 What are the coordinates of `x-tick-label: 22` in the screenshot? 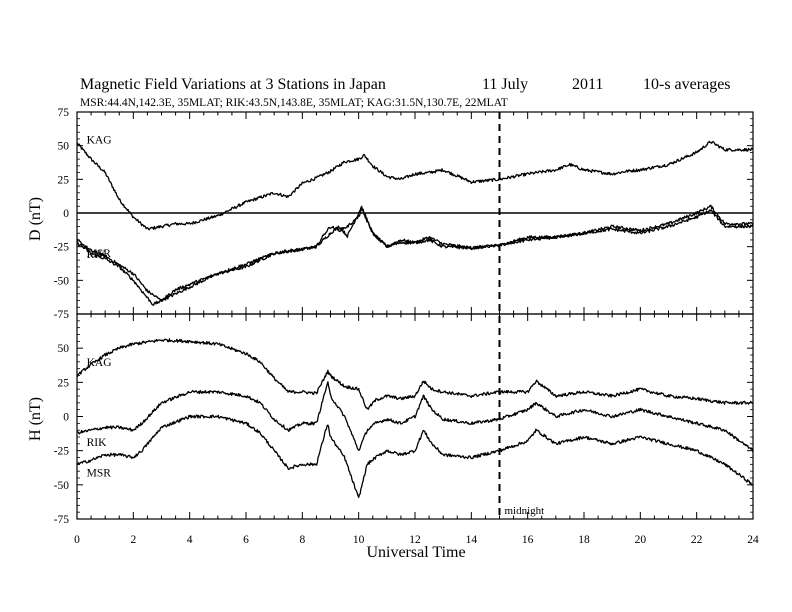 It's located at (697, 540).